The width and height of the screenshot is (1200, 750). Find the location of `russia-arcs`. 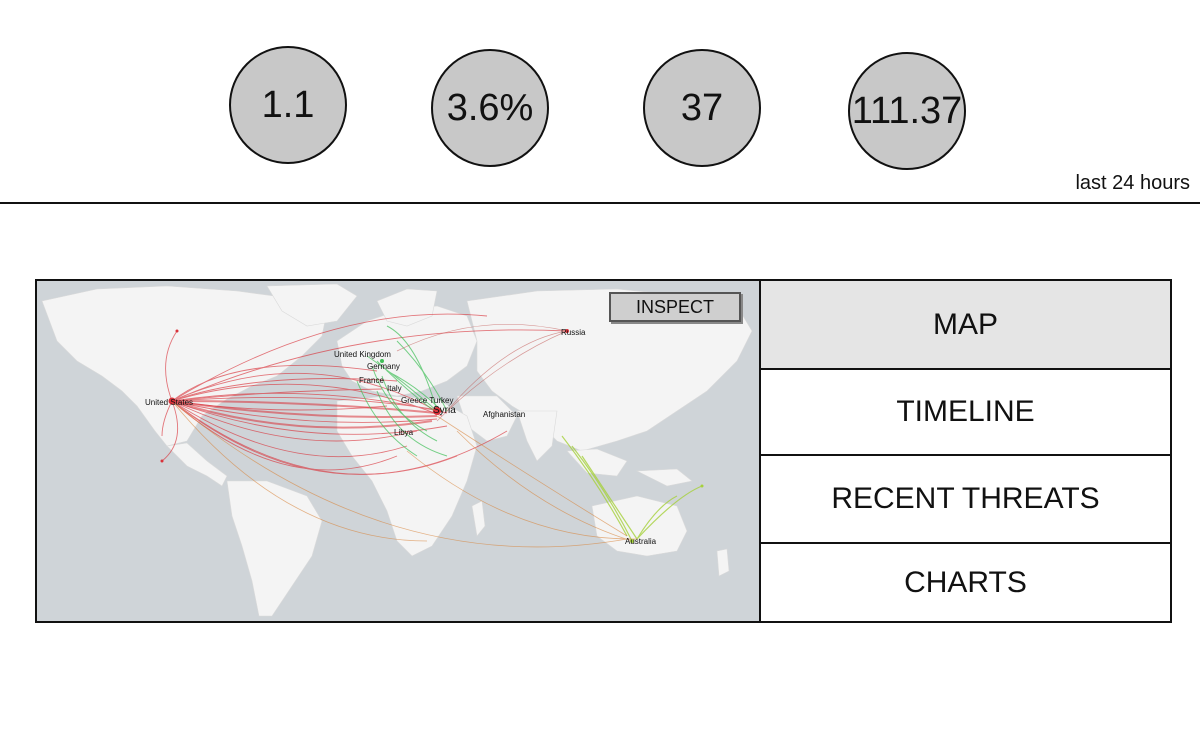

russia-arcs is located at coordinates (482, 373).